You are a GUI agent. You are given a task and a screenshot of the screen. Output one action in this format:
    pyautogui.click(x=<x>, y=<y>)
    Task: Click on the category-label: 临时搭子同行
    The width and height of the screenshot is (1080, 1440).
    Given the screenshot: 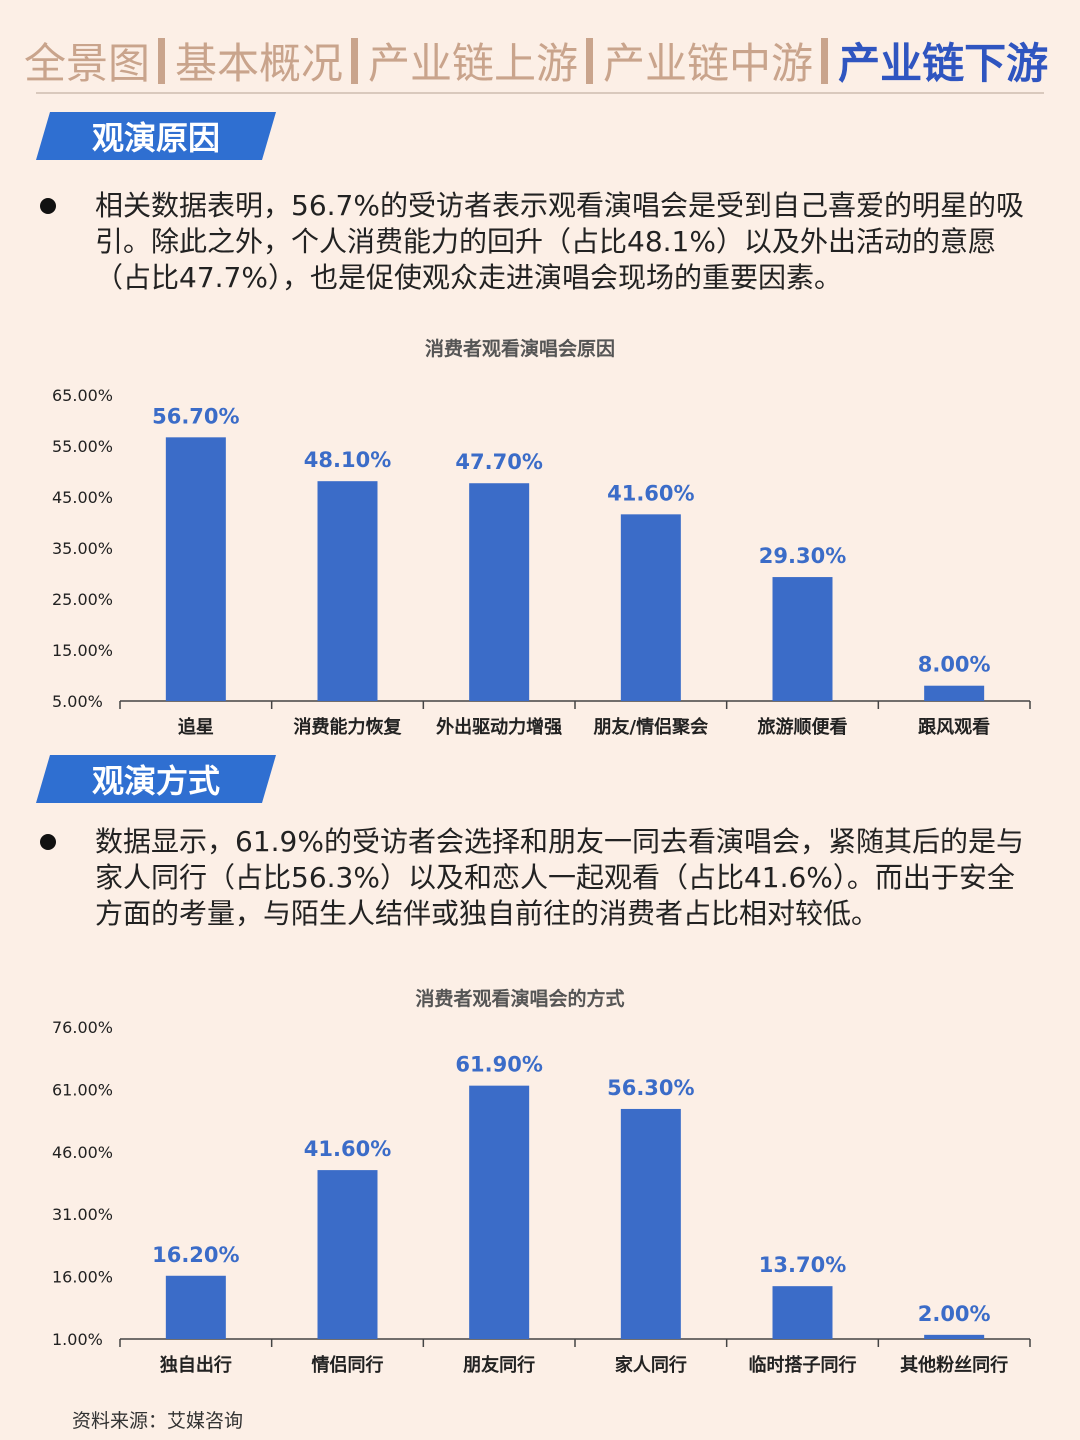 What is the action you would take?
    pyautogui.click(x=803, y=1365)
    